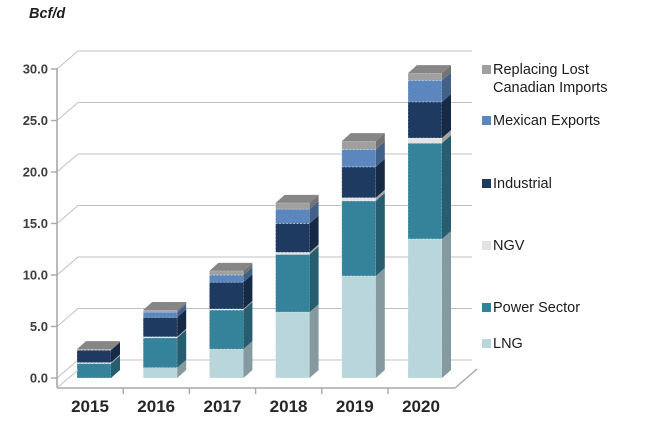  What do you see at coordinates (35, 275) in the screenshot?
I see `y-tick-label: 10.0` at bounding box center [35, 275].